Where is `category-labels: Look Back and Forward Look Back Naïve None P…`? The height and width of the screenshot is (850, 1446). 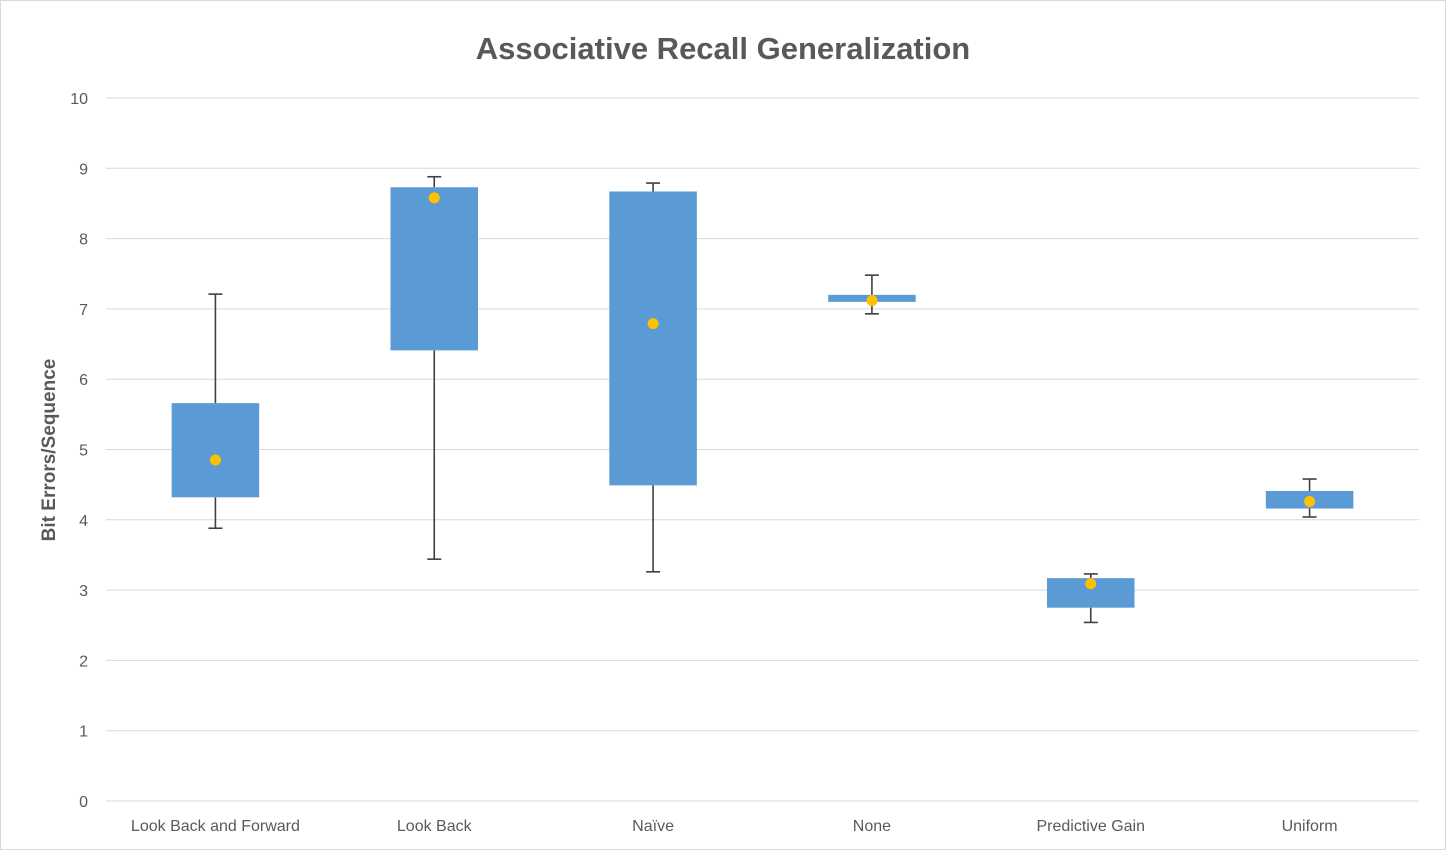
category-labels: Look Back and Forward Look Back Naïve None P… is located at coordinates (734, 826).